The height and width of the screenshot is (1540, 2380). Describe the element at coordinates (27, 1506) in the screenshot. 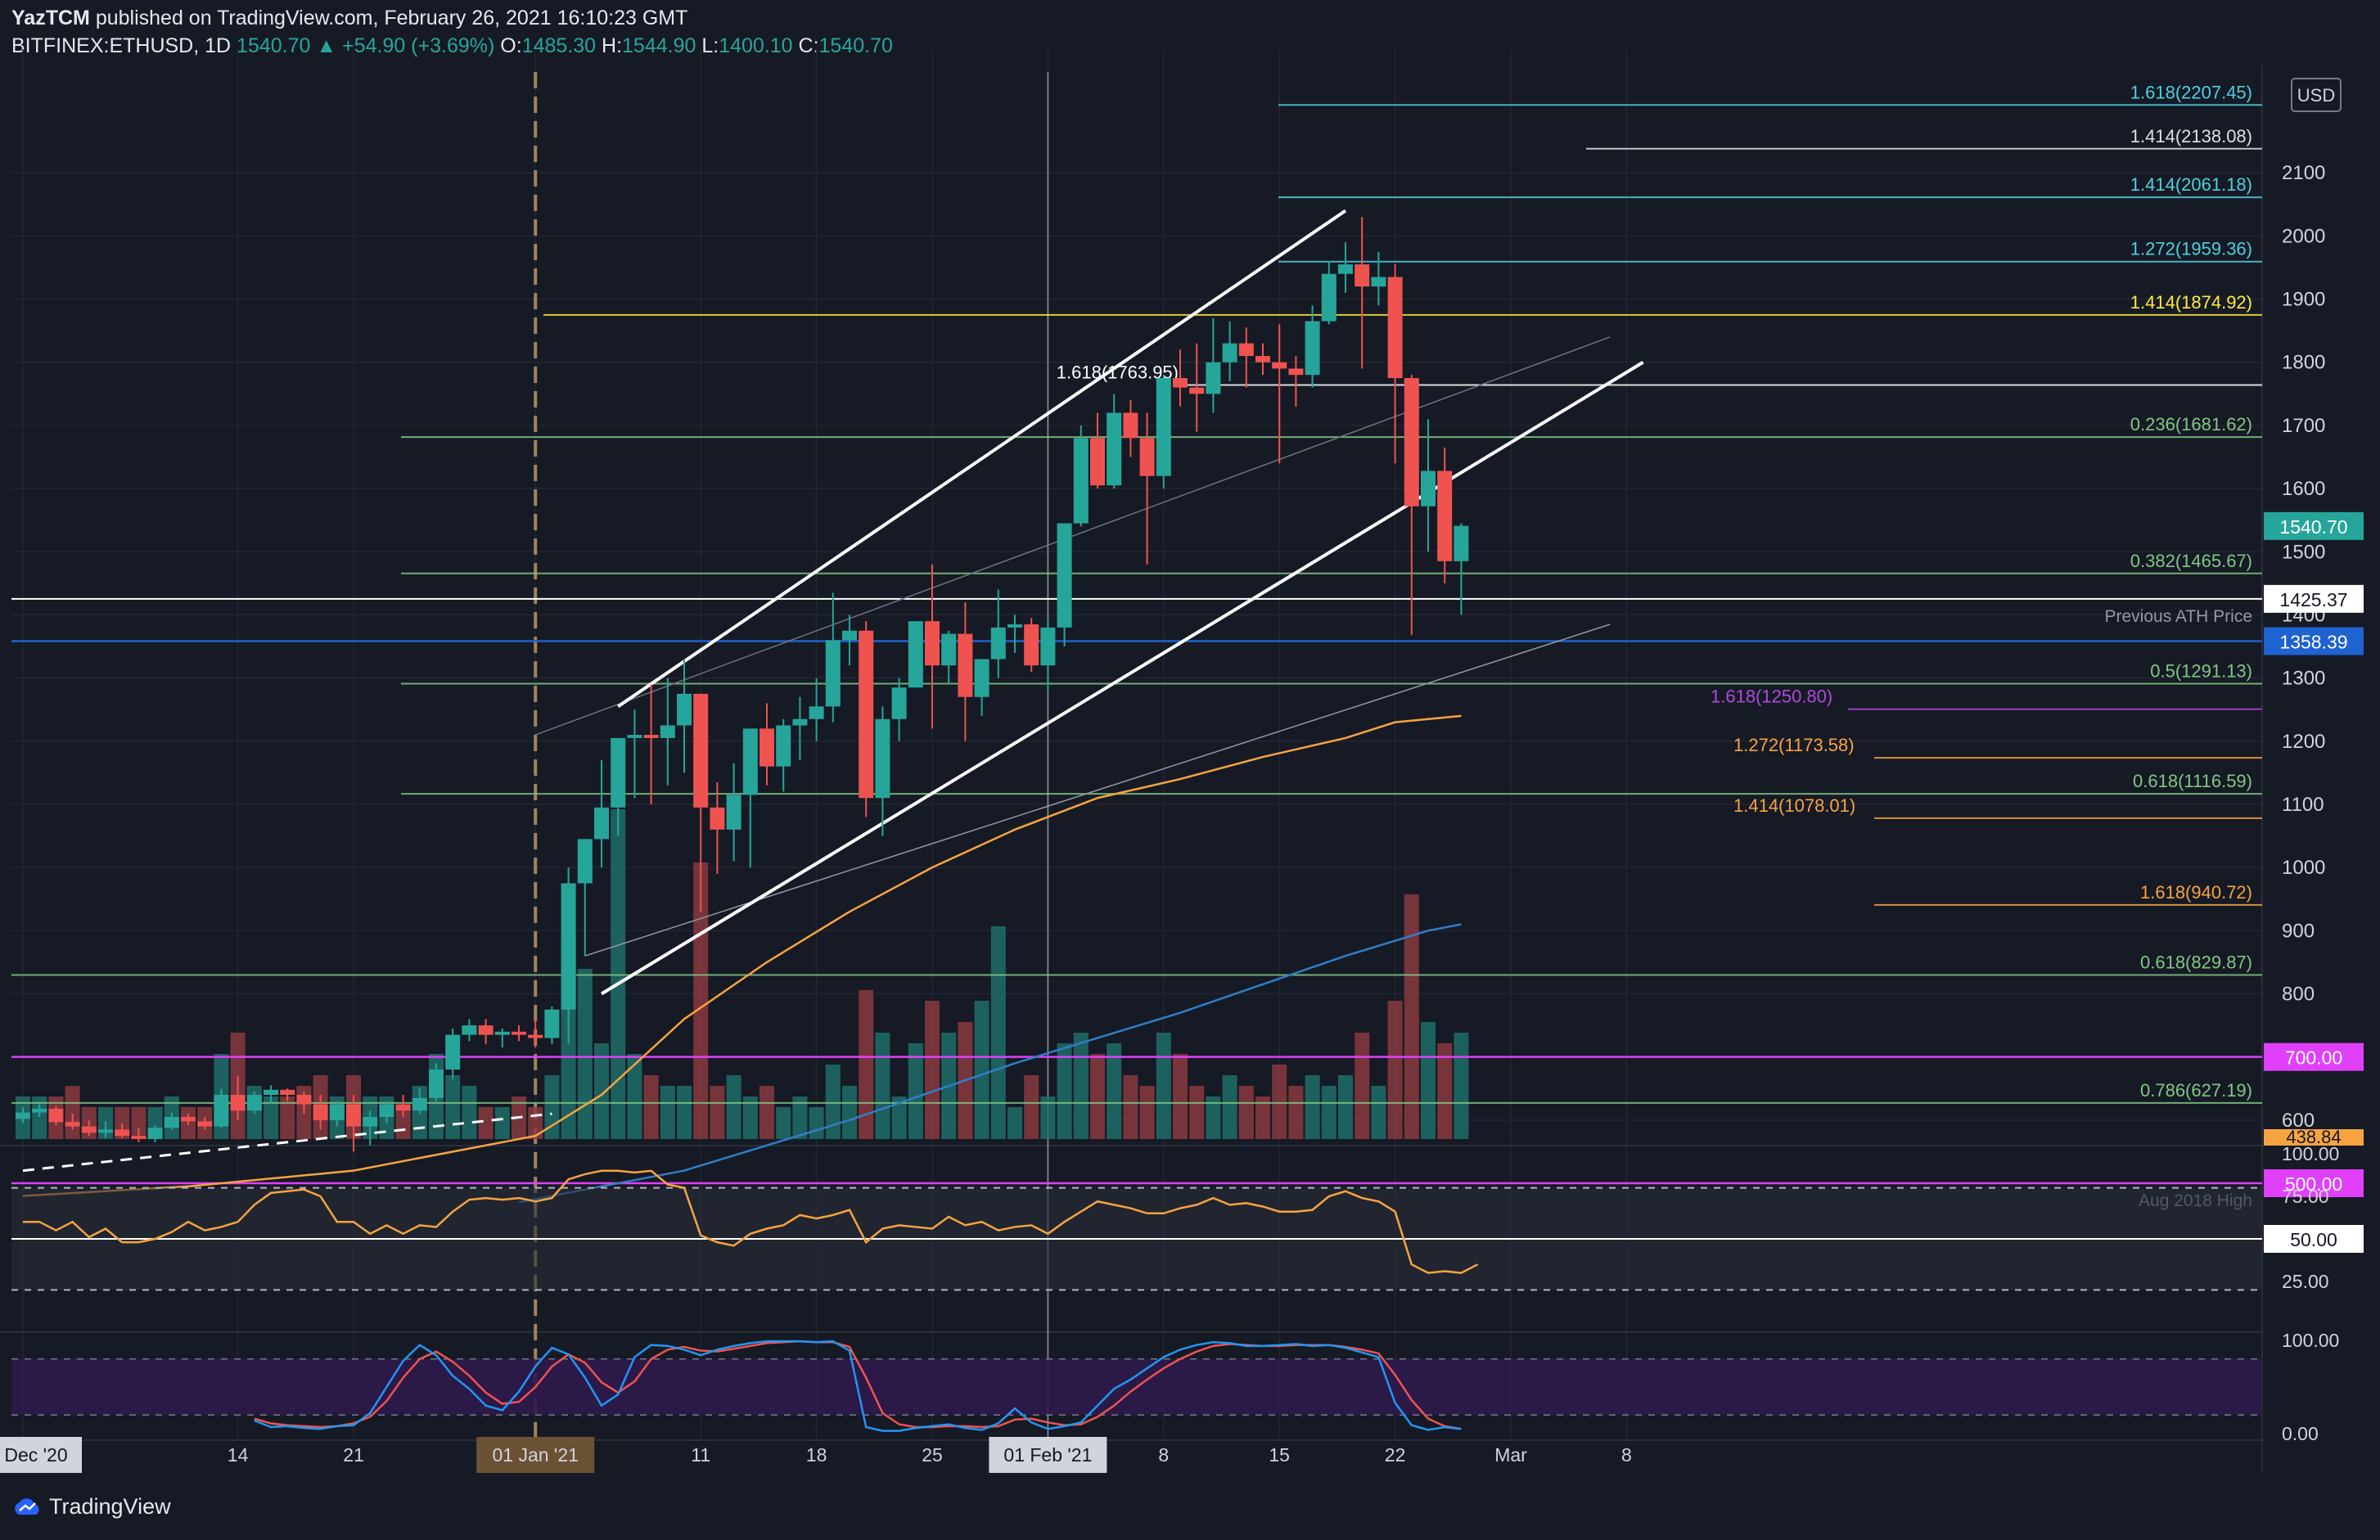

I see `tradingview-cloud-icon` at that location.